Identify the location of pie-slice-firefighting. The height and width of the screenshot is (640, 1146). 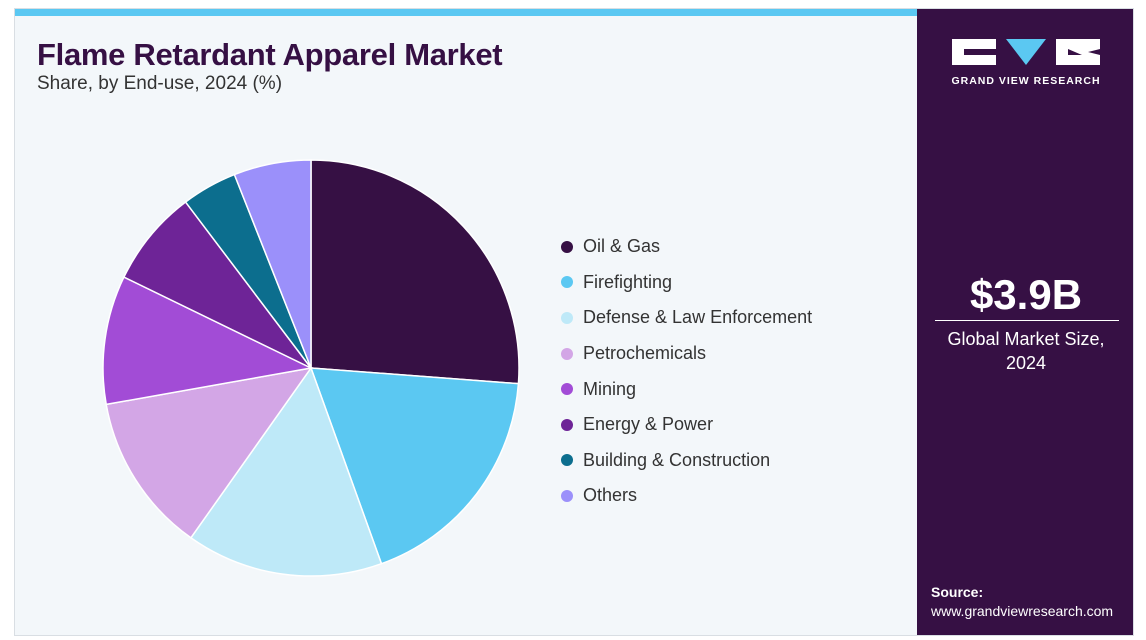
(414, 466).